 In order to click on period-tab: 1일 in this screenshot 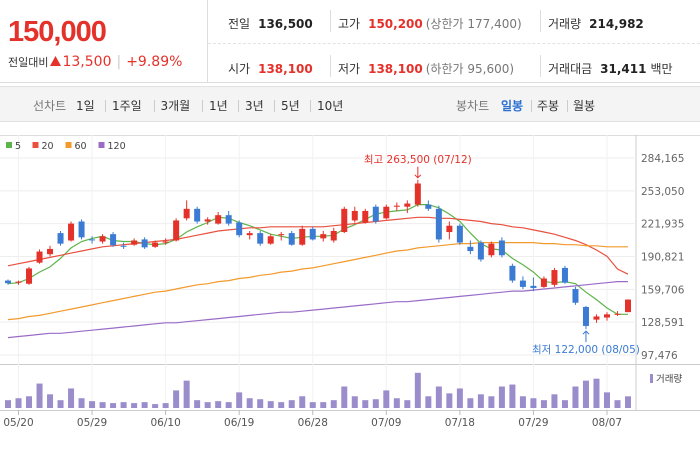, I will do `click(85, 106)`.